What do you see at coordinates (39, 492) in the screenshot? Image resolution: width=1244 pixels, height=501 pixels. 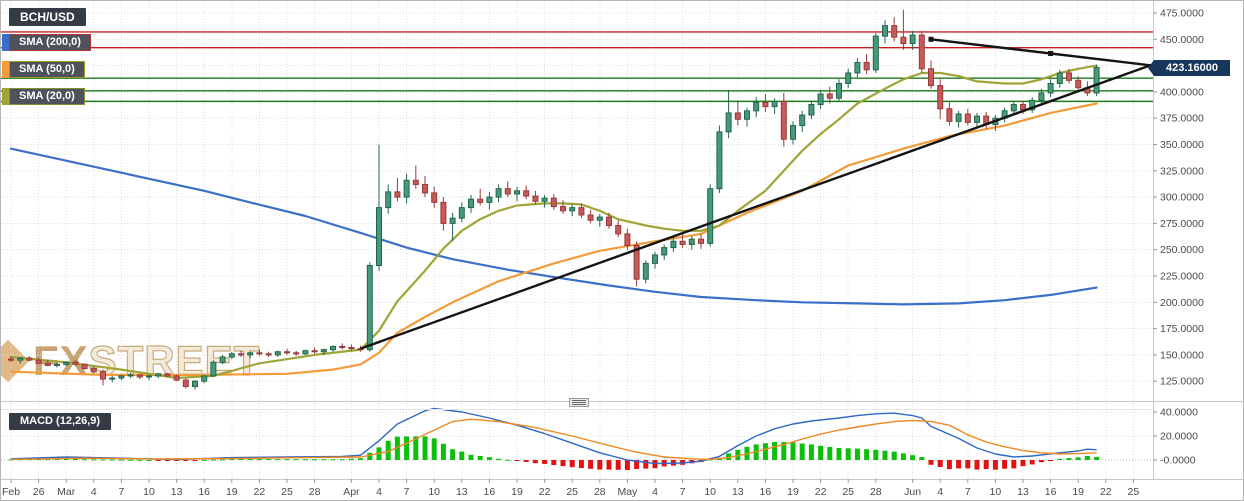 I see `x-axis-label: 26` at bounding box center [39, 492].